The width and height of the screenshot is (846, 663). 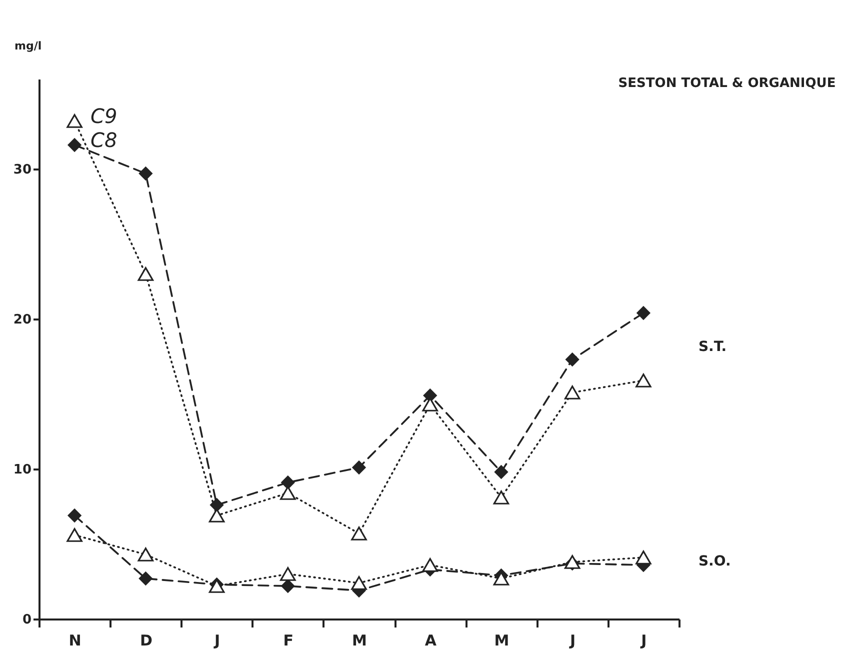 I want to click on x-tick-label: F, so click(x=288, y=641).